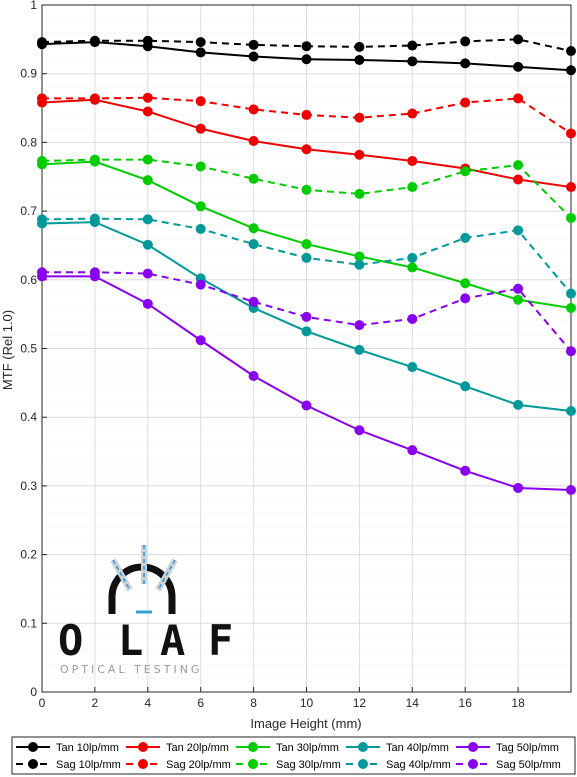 This screenshot has width=577, height=777. Describe the element at coordinates (305, 723) in the screenshot. I see `x-axis-label: Image Height (mm)` at that location.